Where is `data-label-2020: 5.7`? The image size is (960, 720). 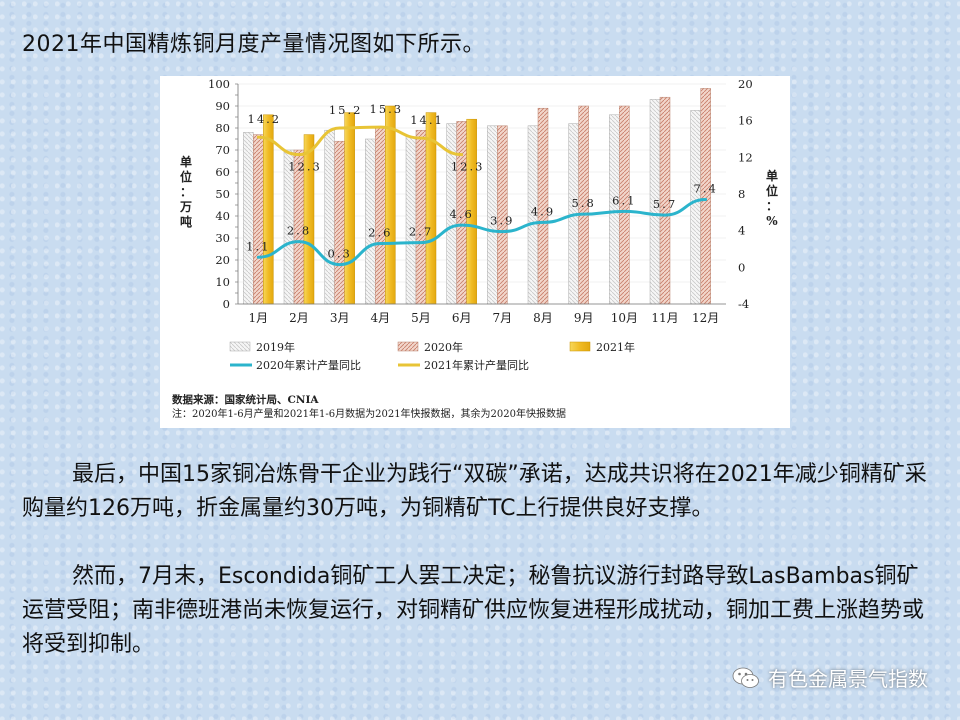 data-label-2020: 5.7 is located at coordinates (665, 204).